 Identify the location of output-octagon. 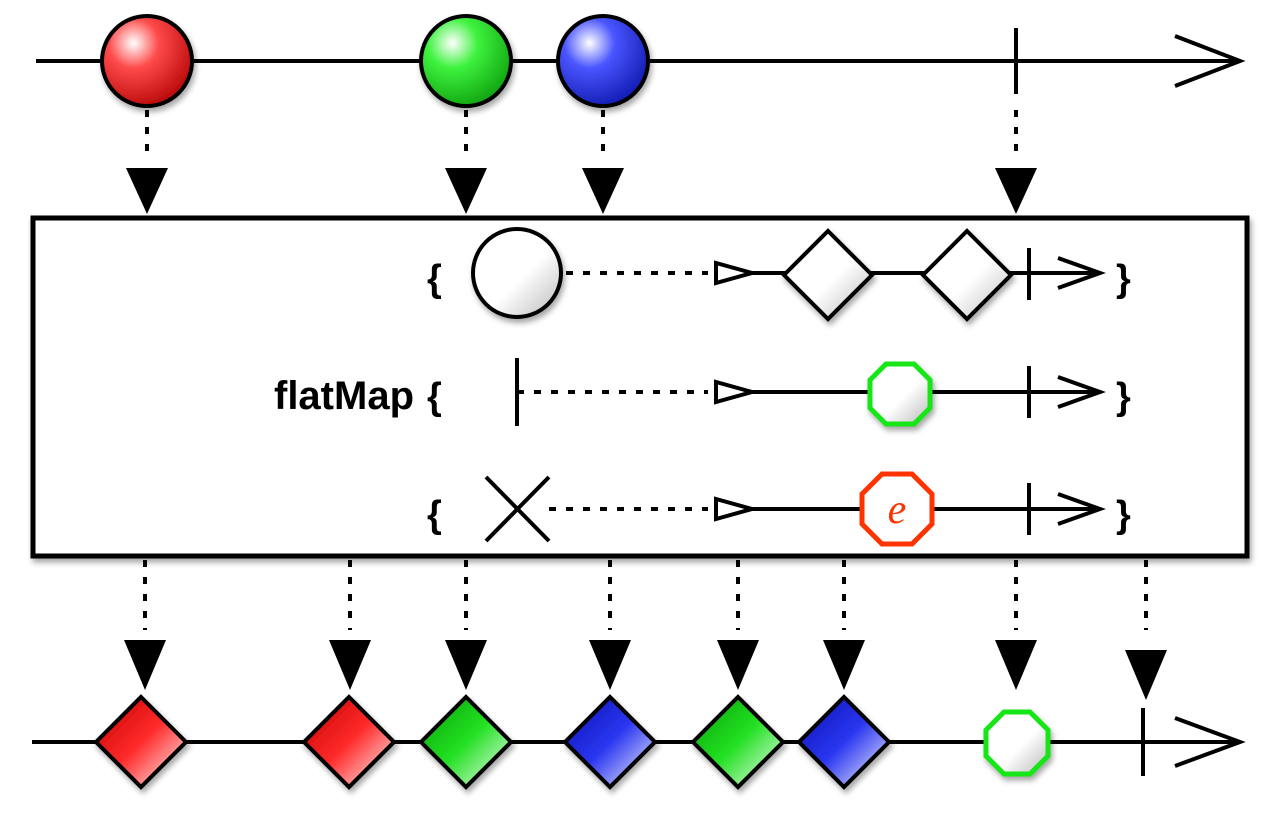
(900, 394).